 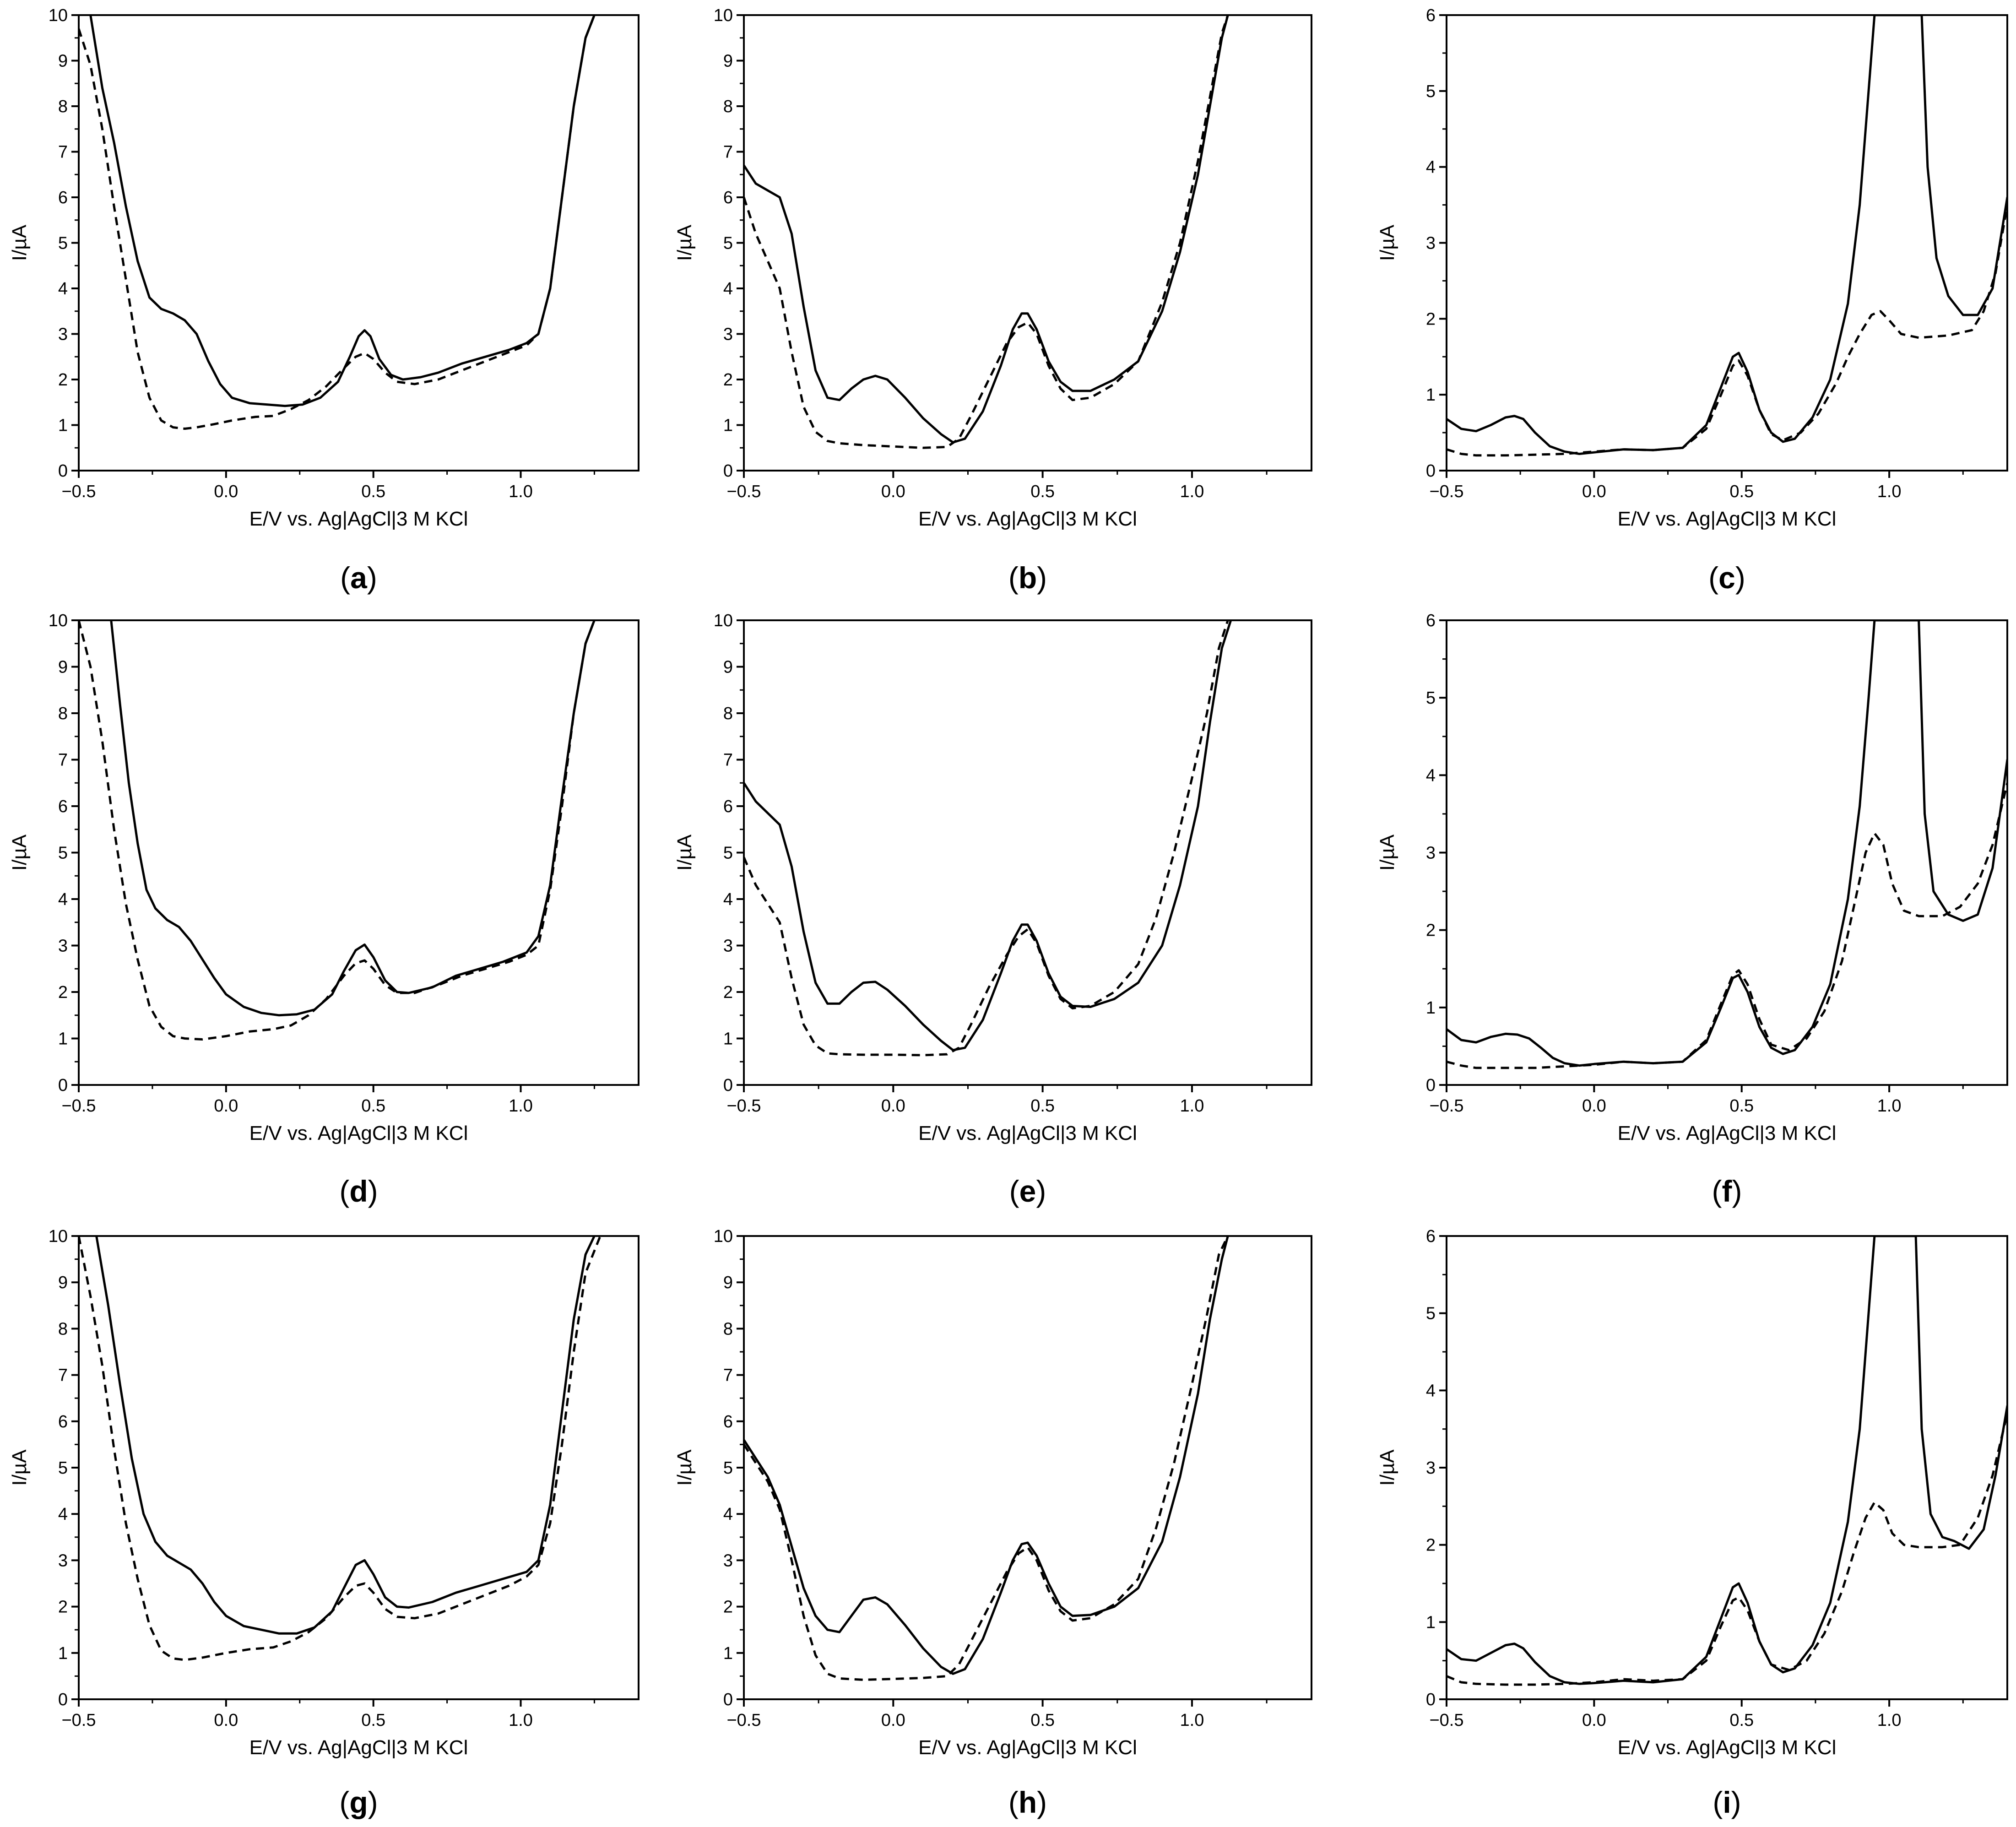 I want to click on x-tick-label-g: −0.5, so click(x=78, y=1720).